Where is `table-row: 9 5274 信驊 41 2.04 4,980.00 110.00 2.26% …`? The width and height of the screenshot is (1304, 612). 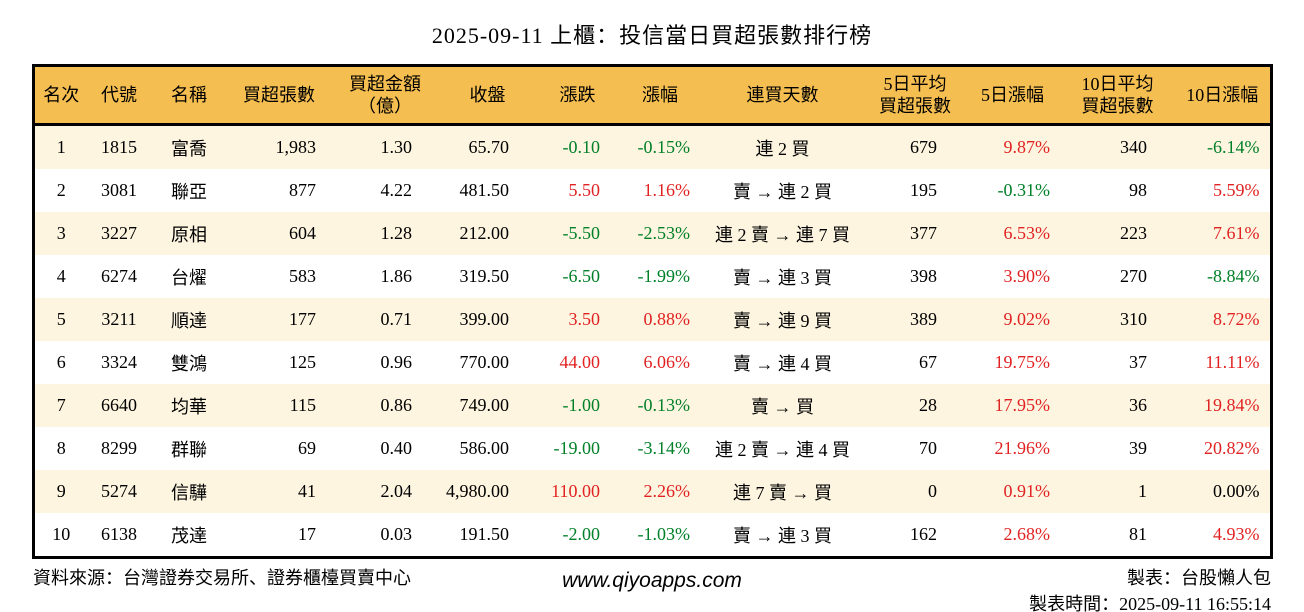 table-row: 9 5274 信驊 41 2.04 4,980.00 110.00 2.26% … is located at coordinates (652, 491).